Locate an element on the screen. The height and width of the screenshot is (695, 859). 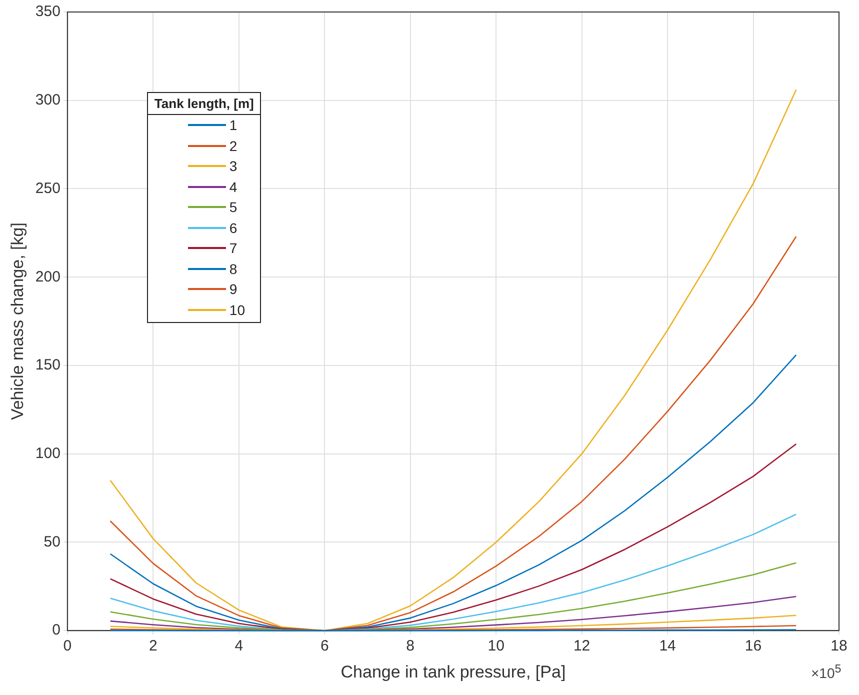
y-tick-label: 350 is located at coordinates (47, 11).